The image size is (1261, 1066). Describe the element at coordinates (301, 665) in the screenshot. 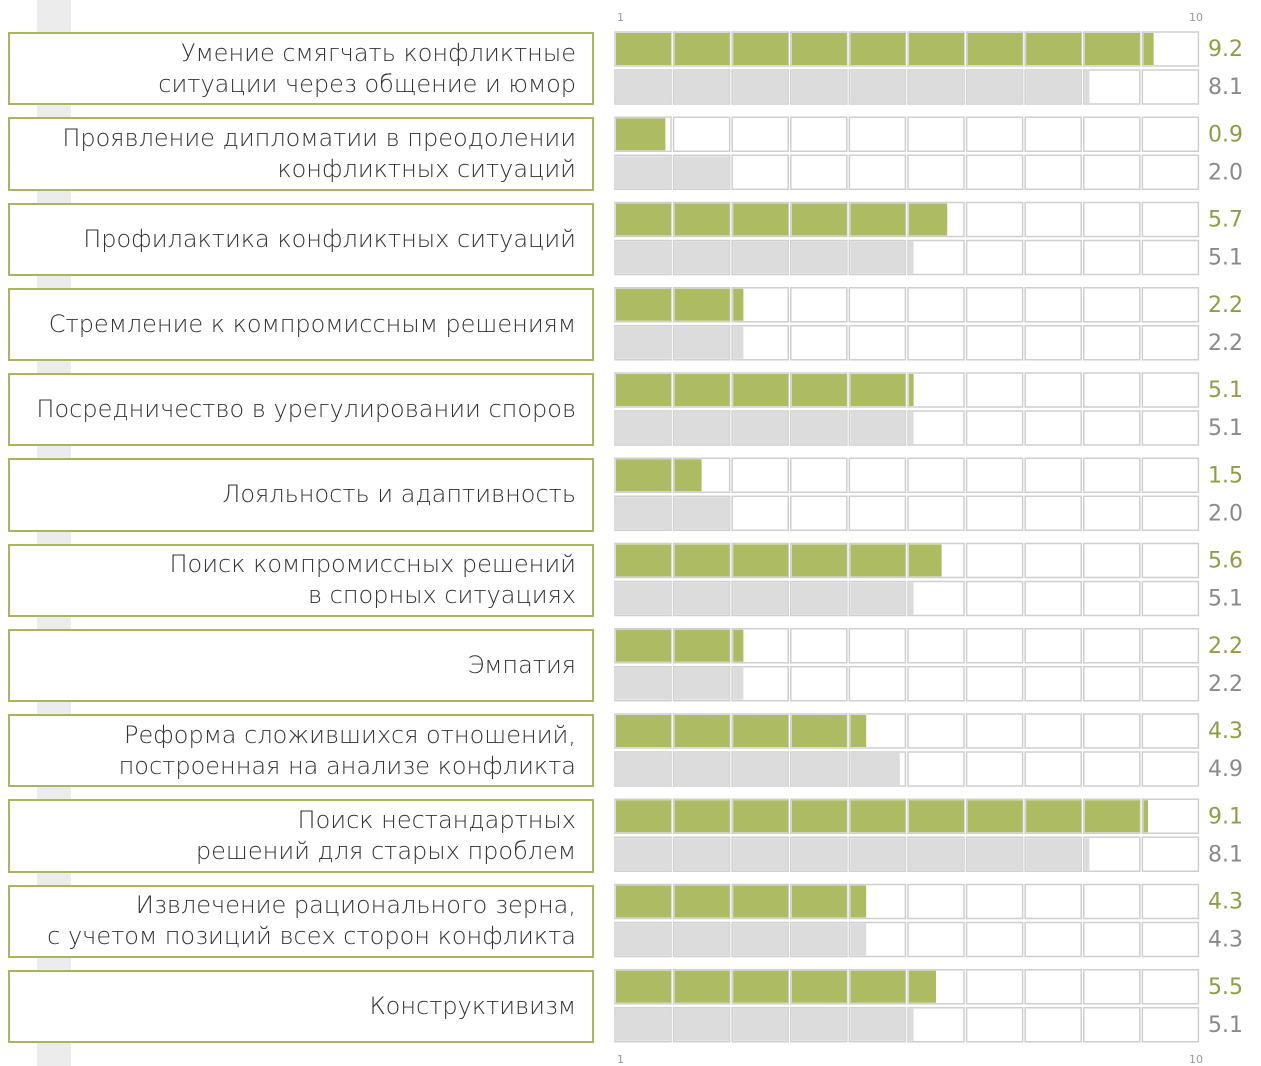

I see `category-box: Эмпатия` at that location.